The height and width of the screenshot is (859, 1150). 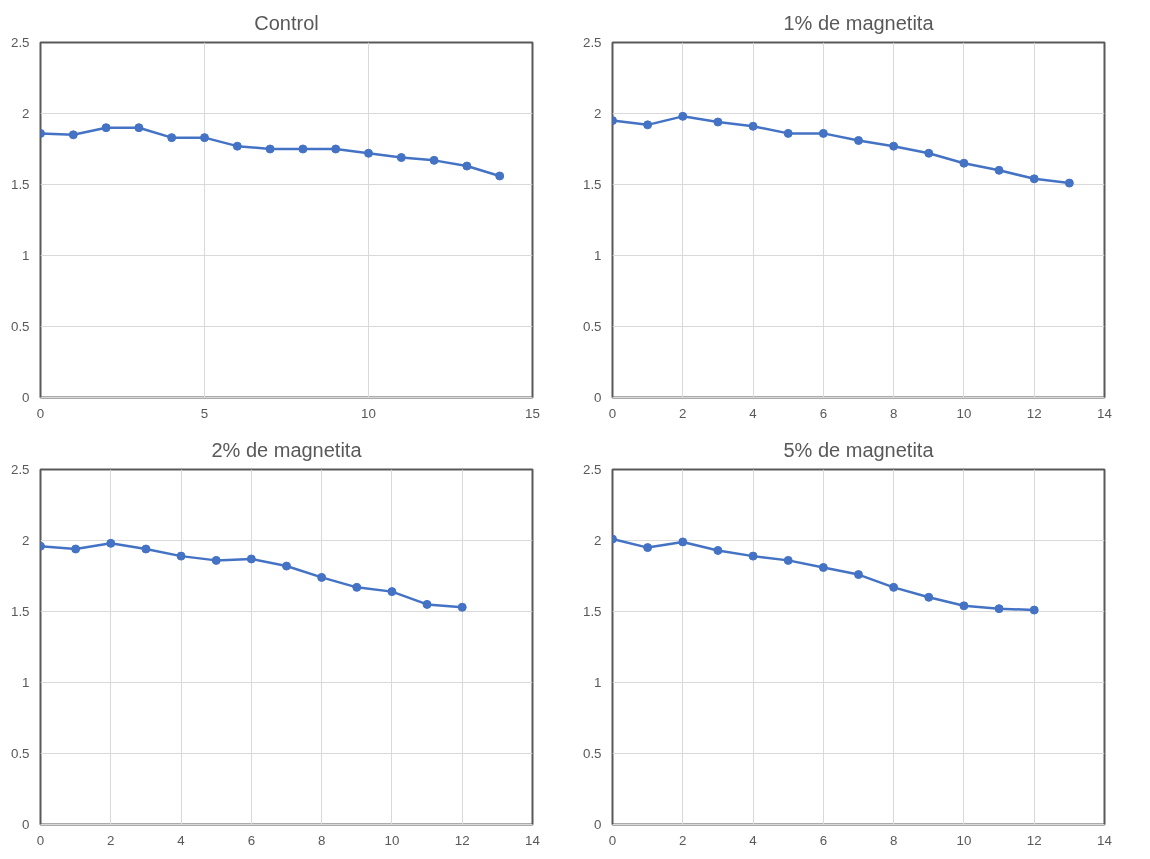 What do you see at coordinates (859, 449) in the screenshot?
I see `chart-title: 5% de magnetita` at bounding box center [859, 449].